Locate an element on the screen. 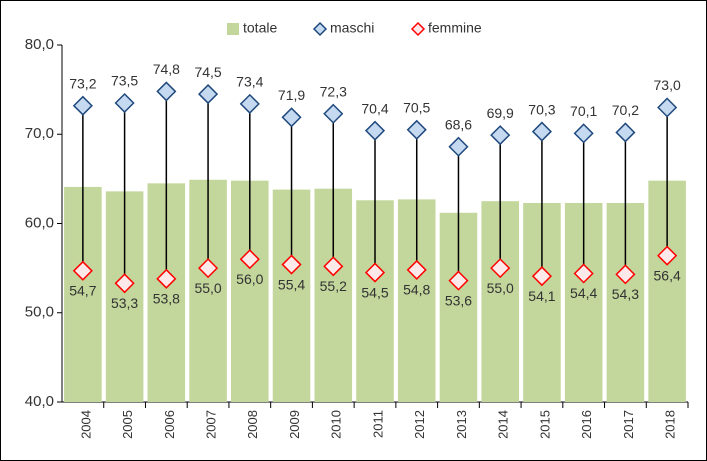  y-tick-label: 40,0 is located at coordinates (39, 401).